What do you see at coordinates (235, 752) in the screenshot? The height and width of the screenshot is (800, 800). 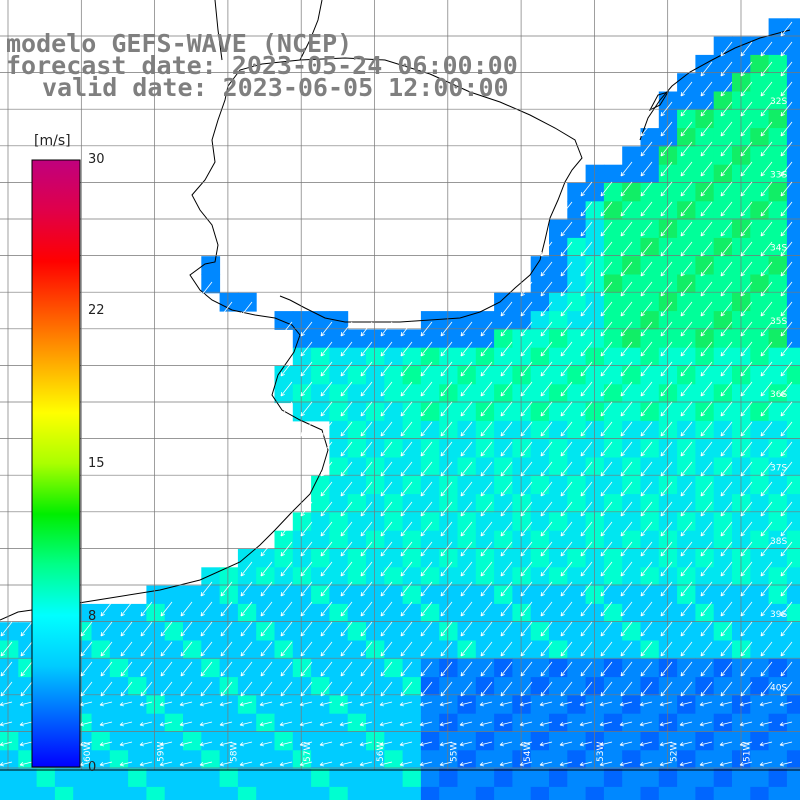 I see `lon-label: 58W` at bounding box center [235, 752].